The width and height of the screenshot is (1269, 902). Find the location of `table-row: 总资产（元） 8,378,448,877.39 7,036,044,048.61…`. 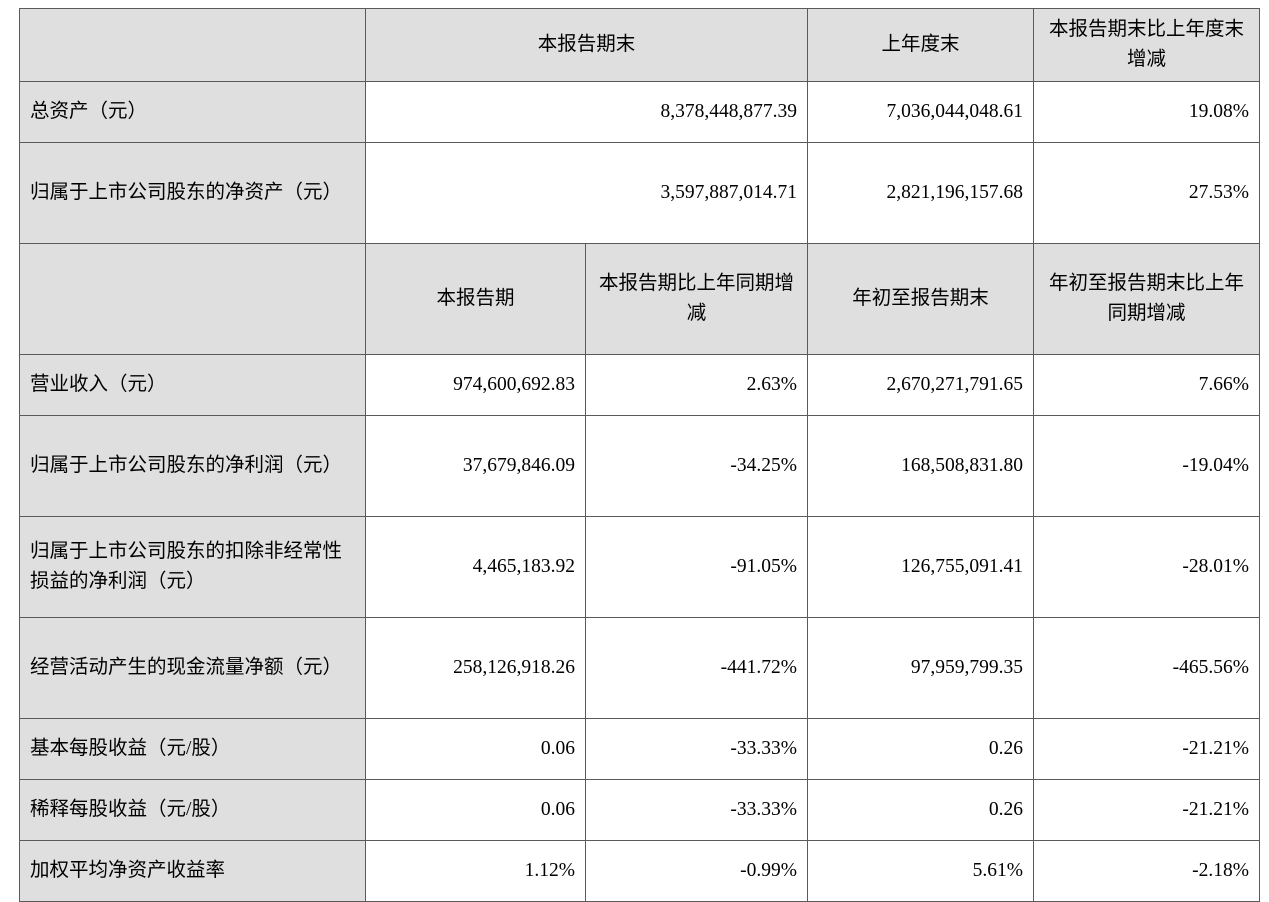

table-row: 总资产（元） 8,378,448,877.39 7,036,044,048.61… is located at coordinates (640, 112).